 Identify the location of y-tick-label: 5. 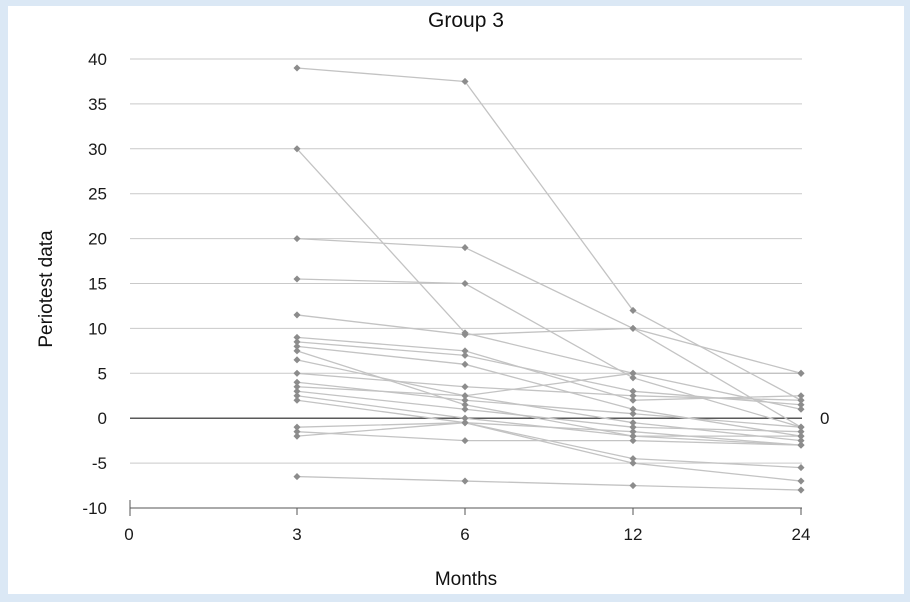
(102, 373).